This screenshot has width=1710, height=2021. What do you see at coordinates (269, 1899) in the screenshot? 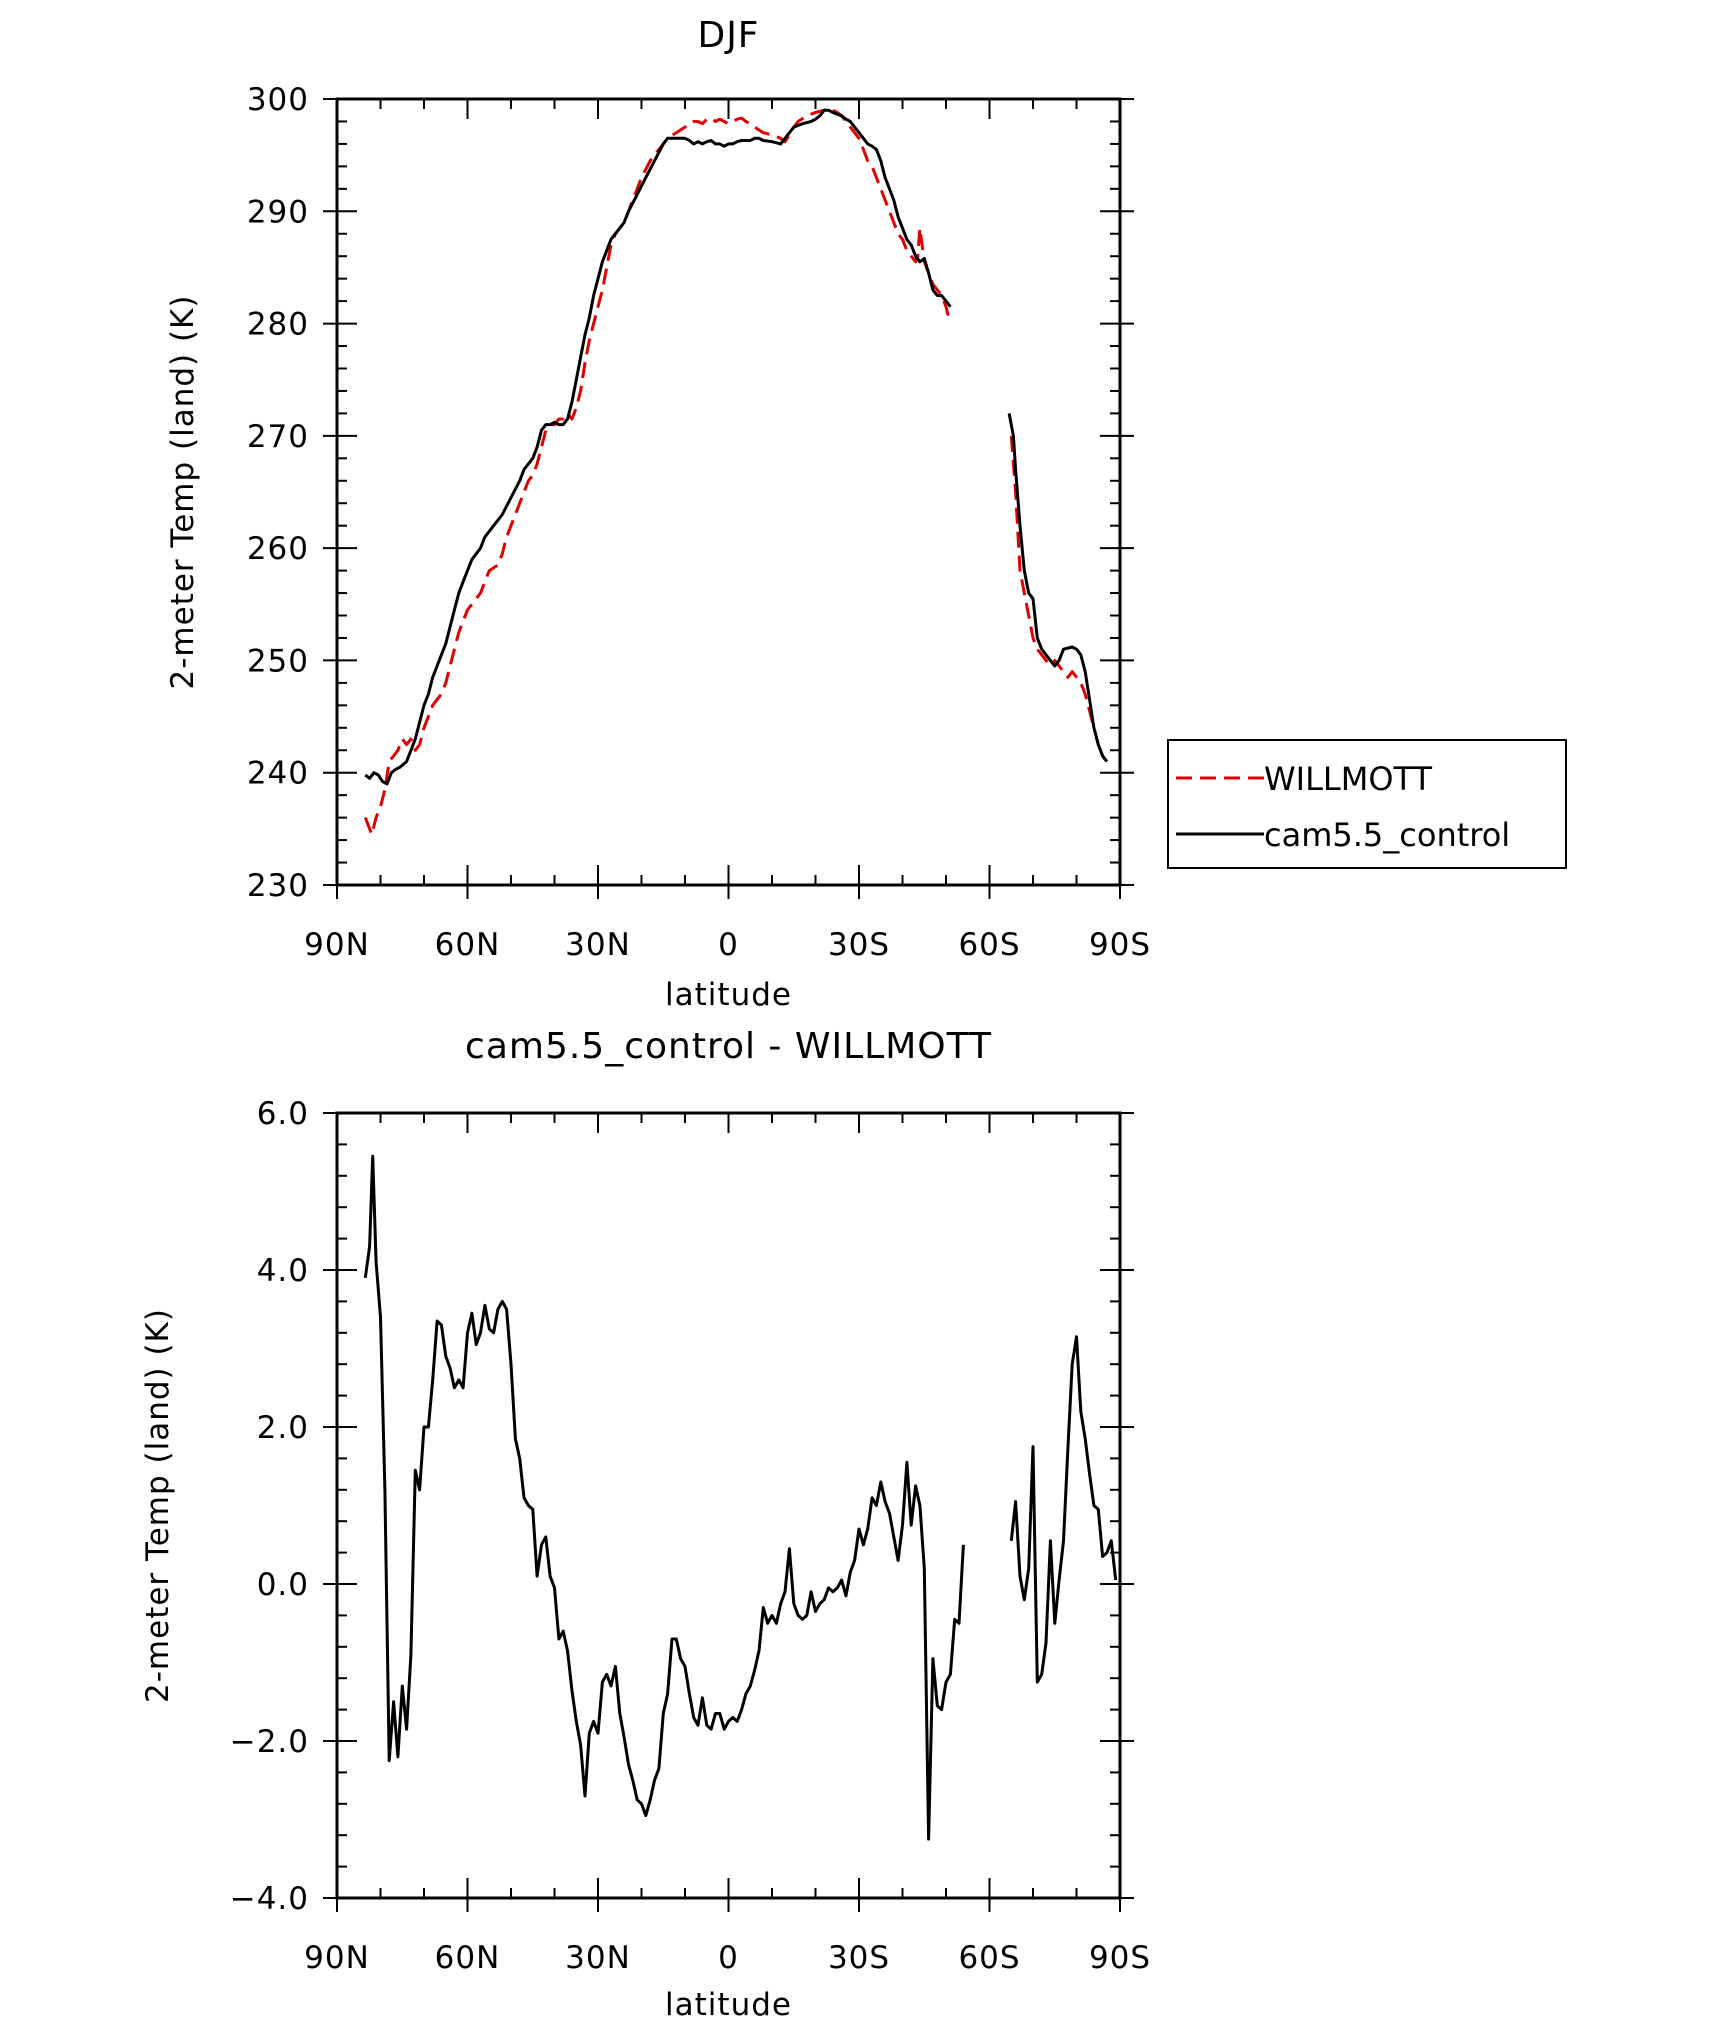
I see `y-tick-label: −4.0` at bounding box center [269, 1899].